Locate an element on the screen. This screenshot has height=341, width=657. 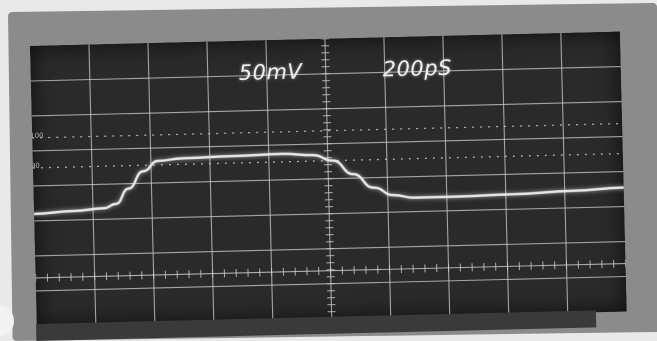
grid-center-horizontal is located at coordinates (330, 270).